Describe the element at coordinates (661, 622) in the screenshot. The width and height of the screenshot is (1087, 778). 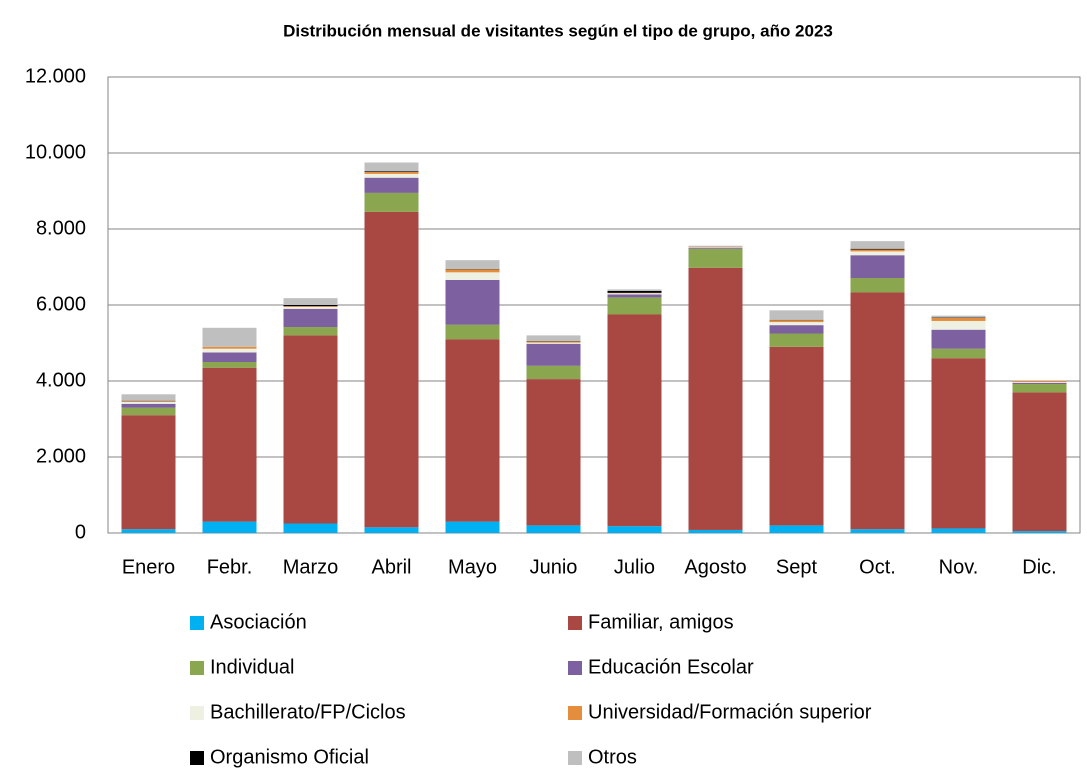
I see `legend-label: Familiar, amigos` at that location.